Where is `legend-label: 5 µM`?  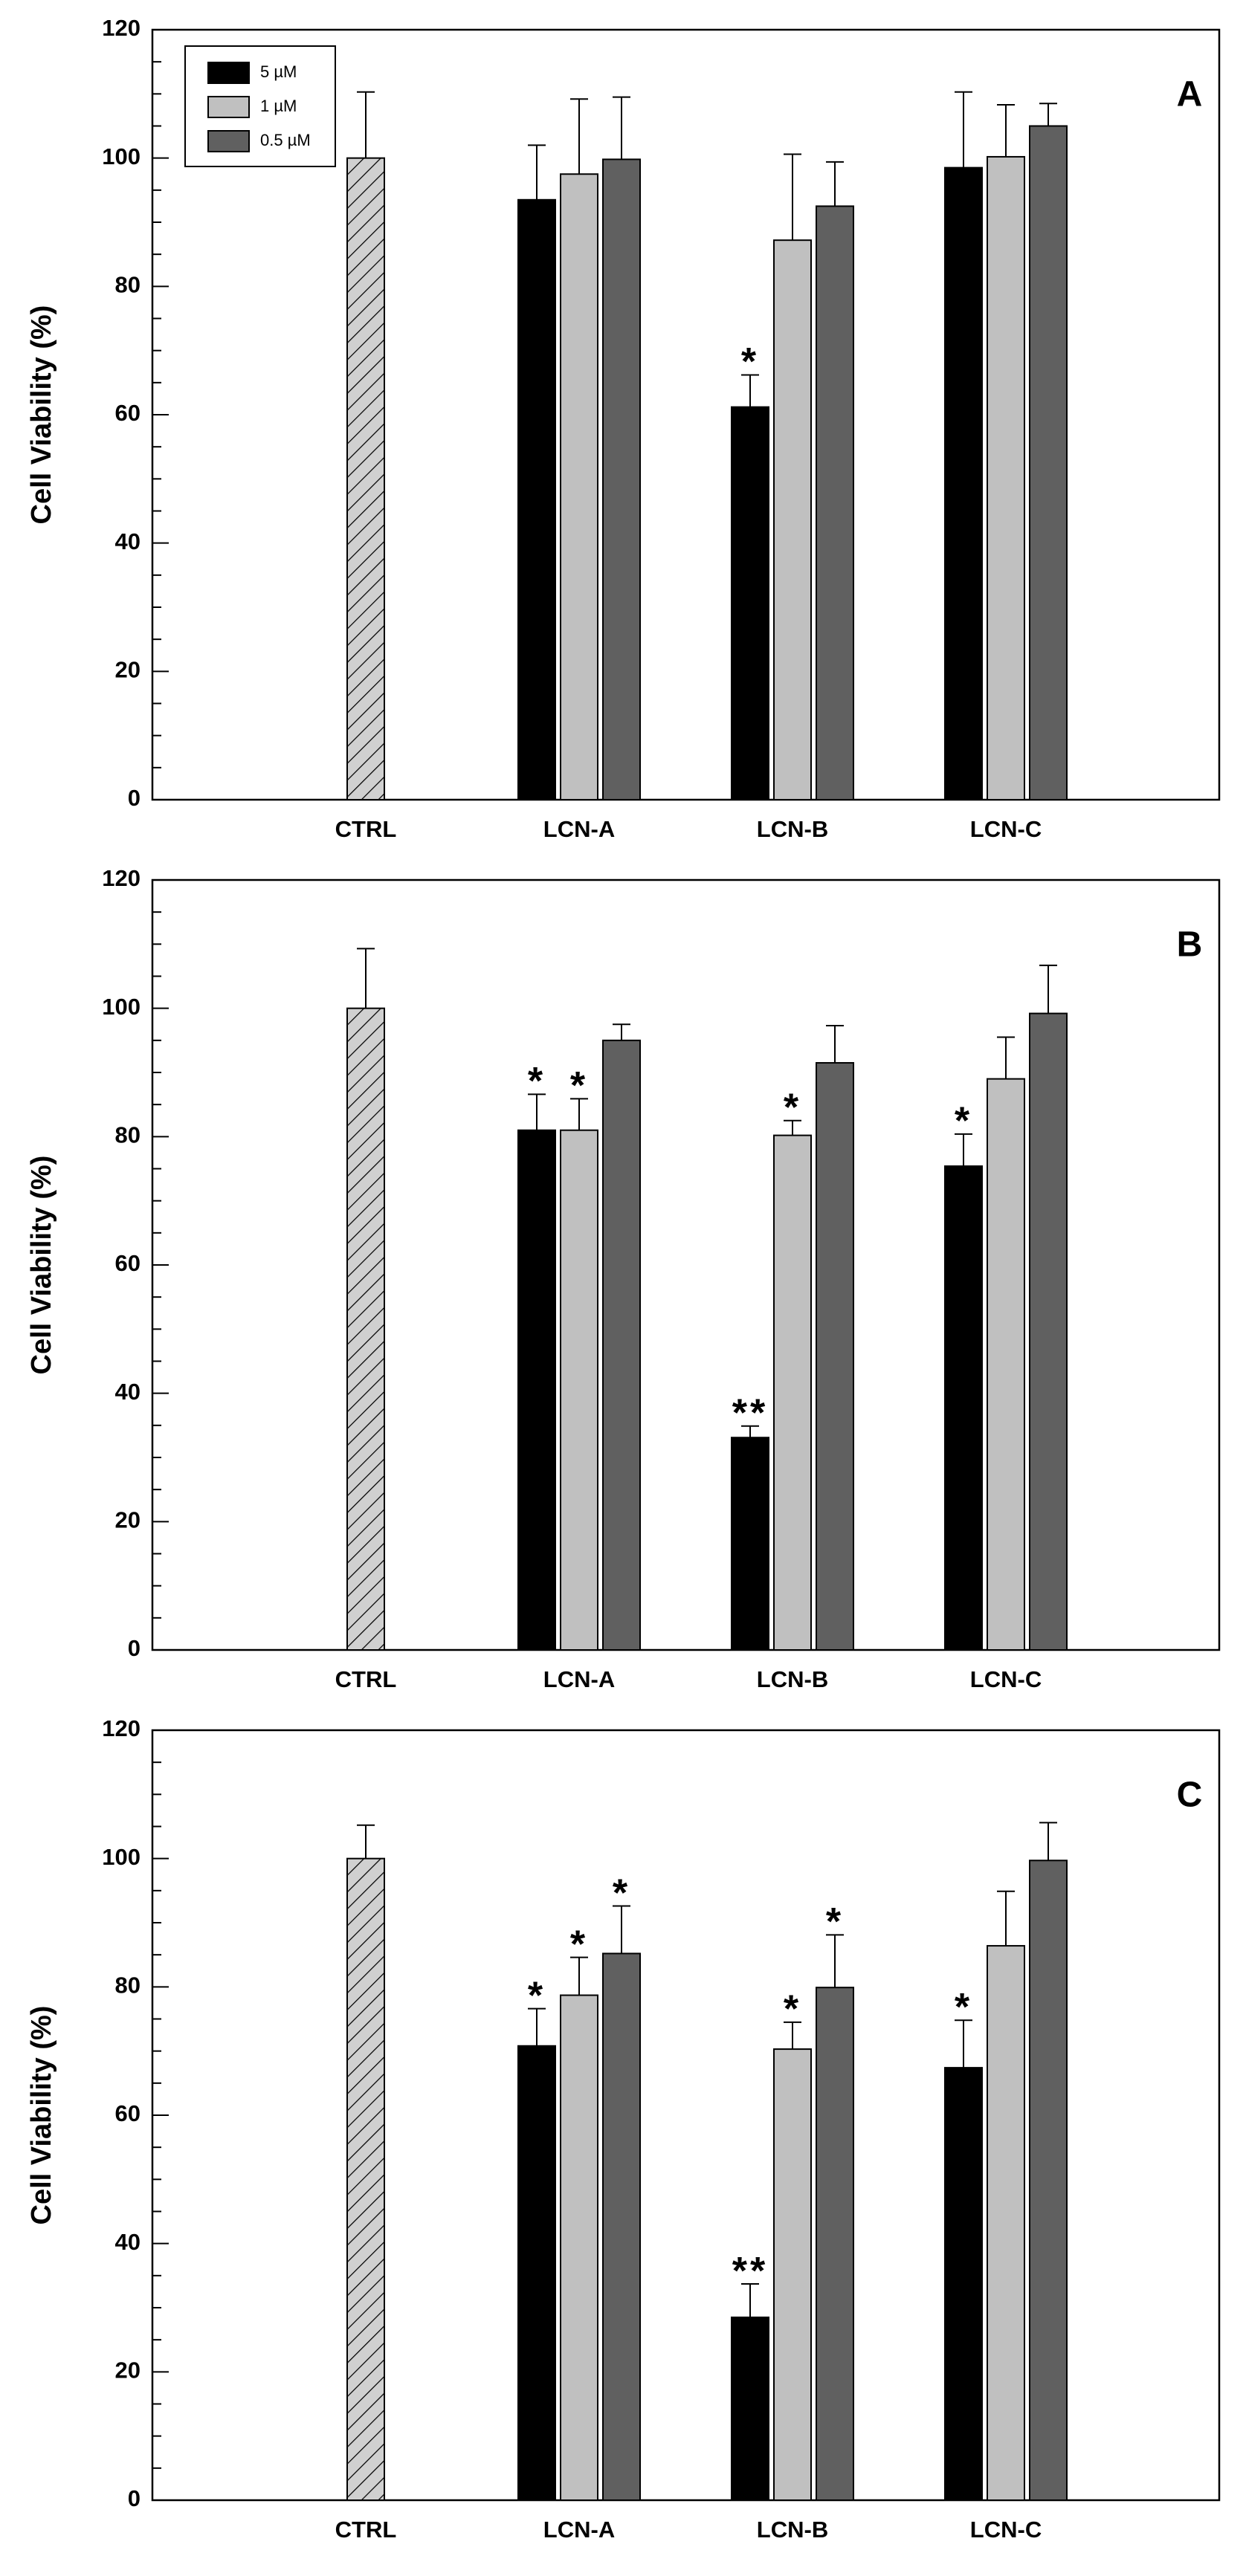
legend-label: 5 µM is located at coordinates (278, 71).